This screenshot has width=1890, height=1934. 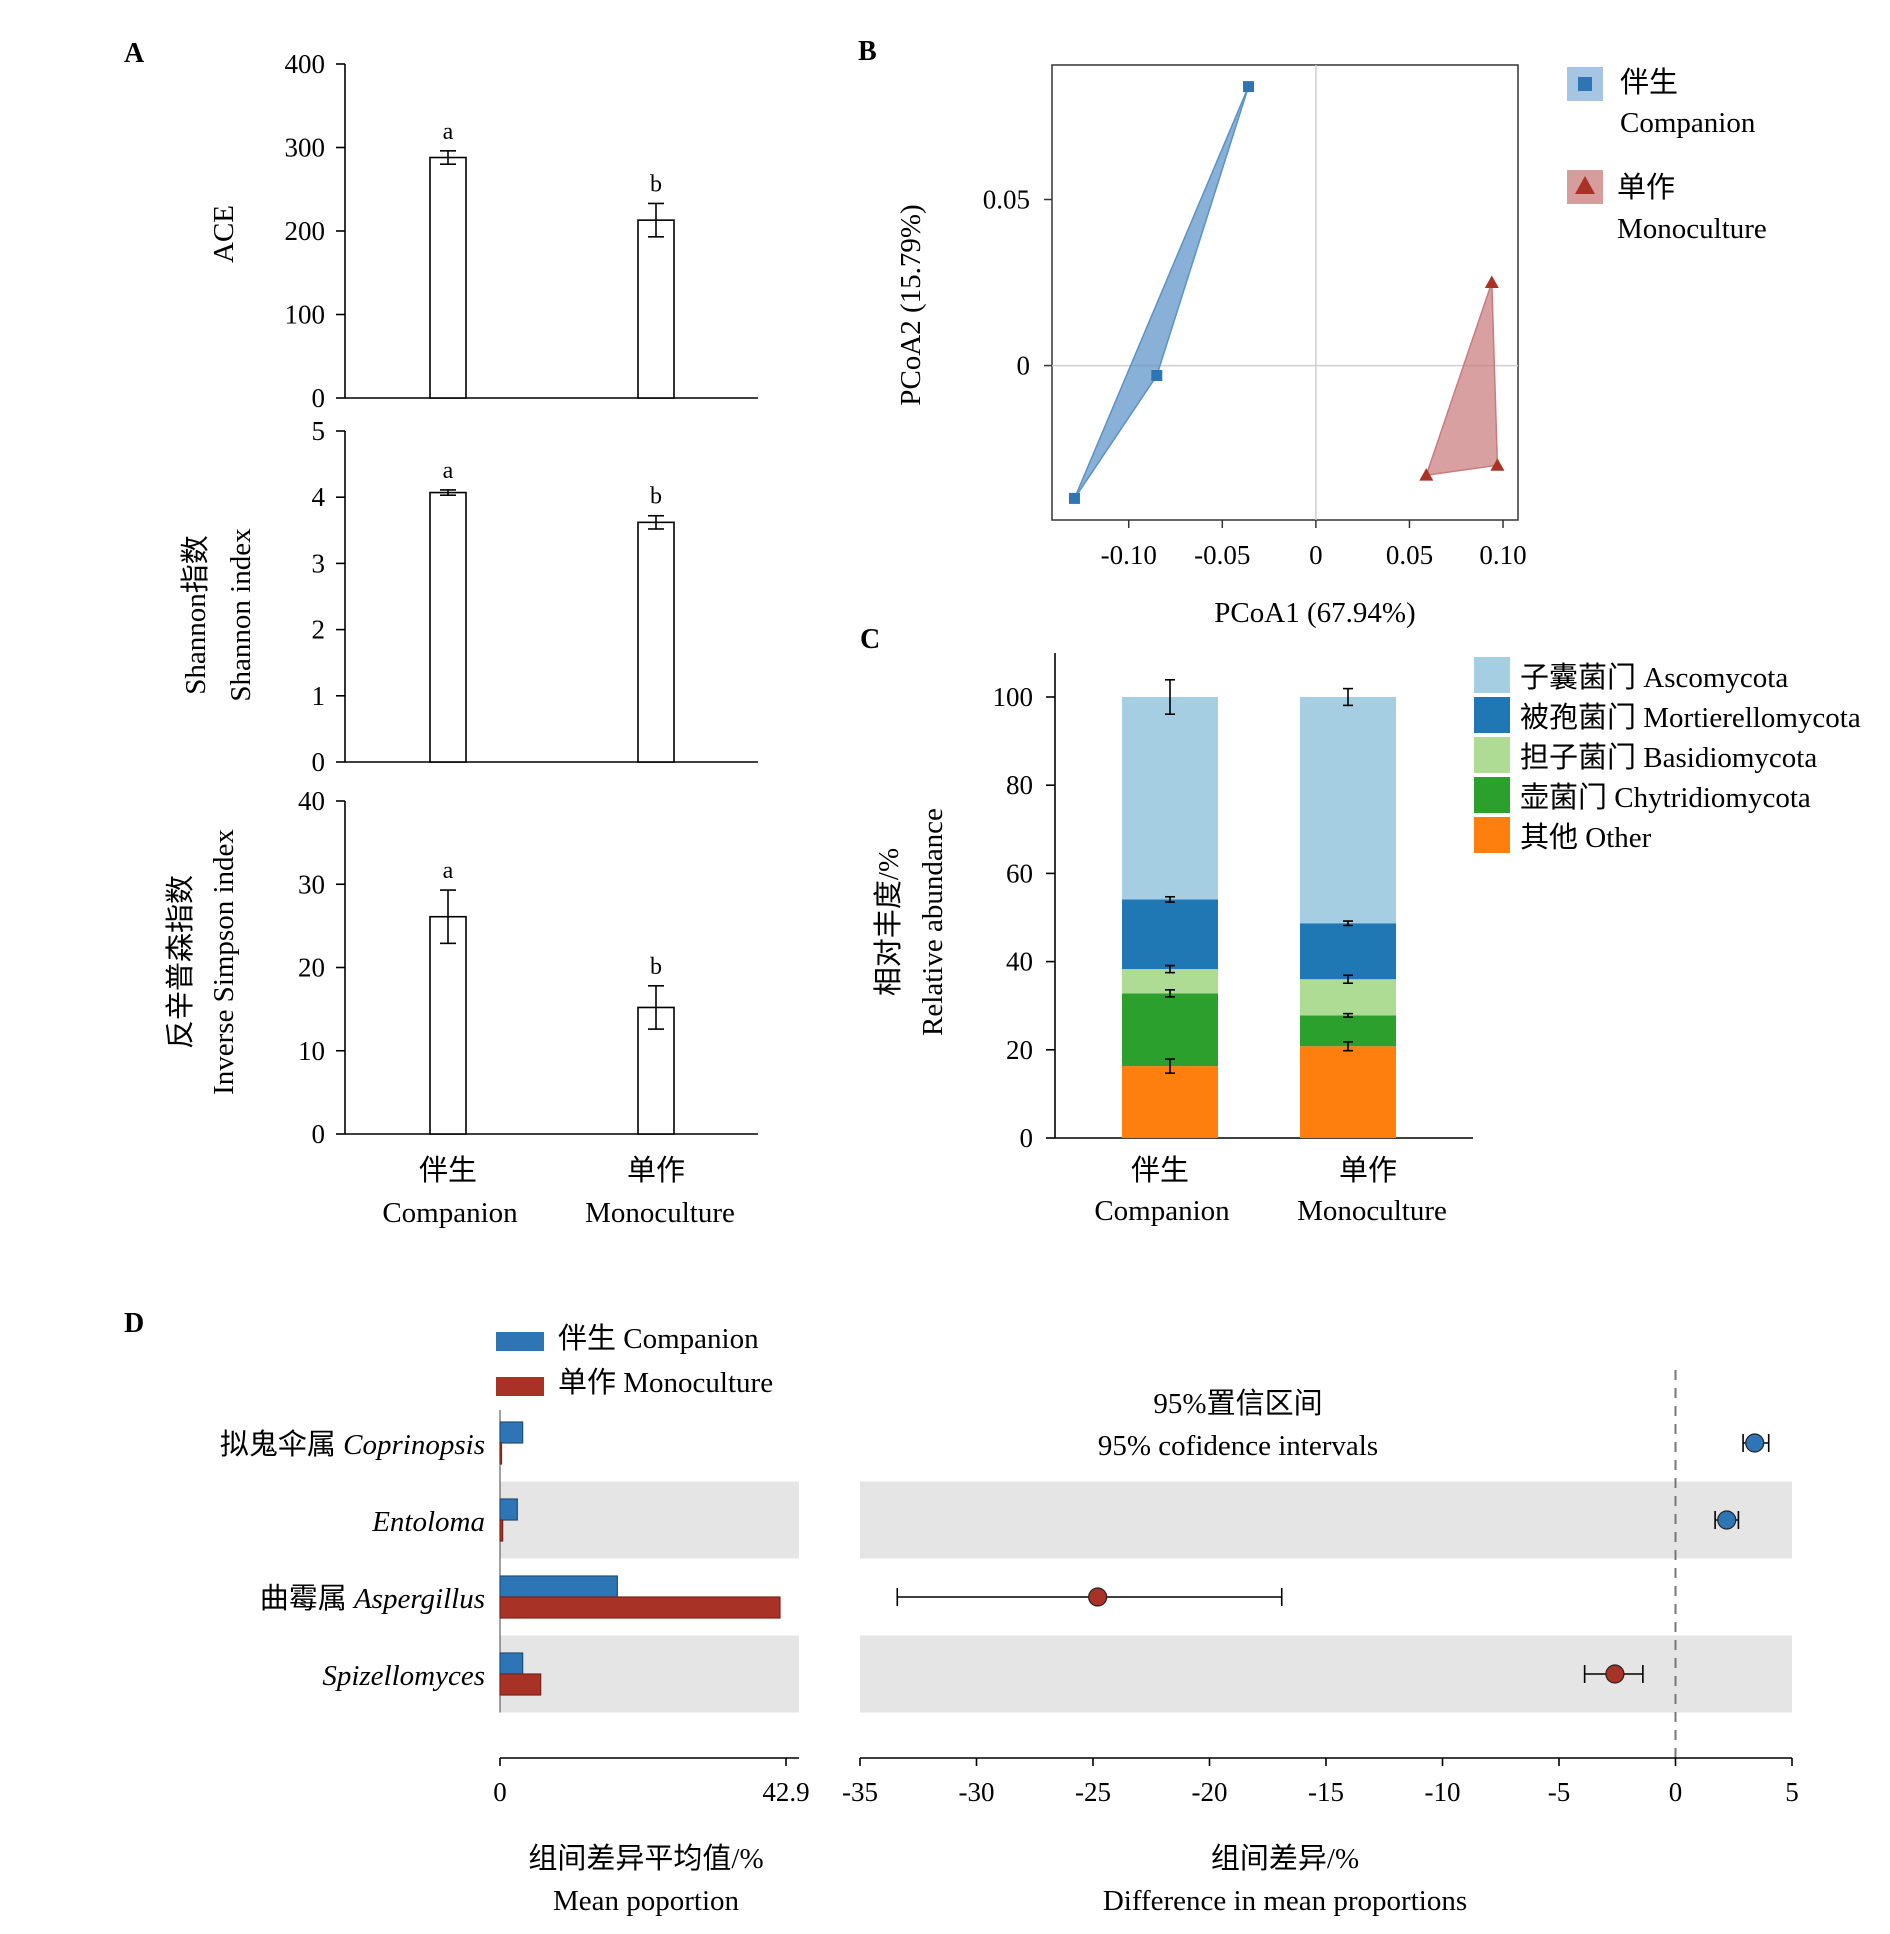 What do you see at coordinates (1238, 1446) in the screenshot?
I see `ci-title-en: 95% cofidence intervals` at bounding box center [1238, 1446].